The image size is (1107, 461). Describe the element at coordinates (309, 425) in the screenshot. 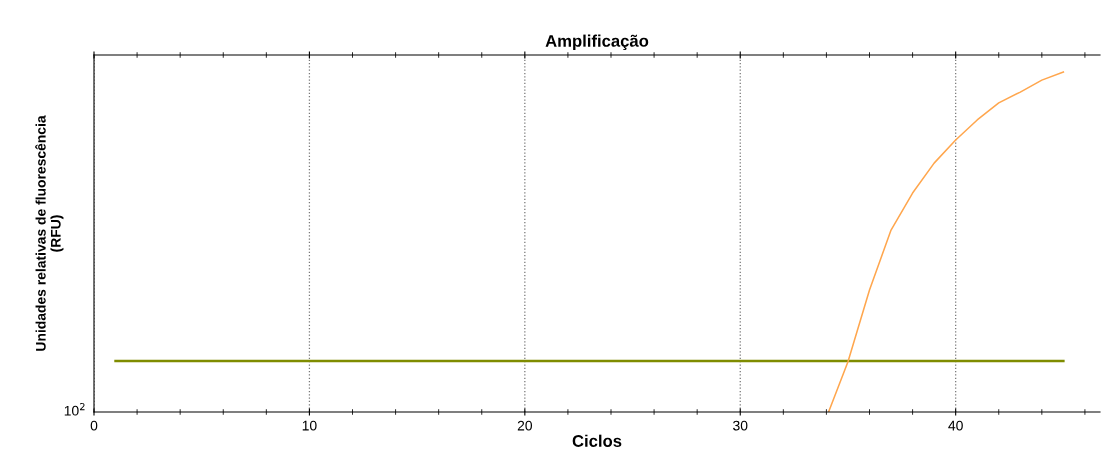

I see `x-tick-label: 10` at that location.